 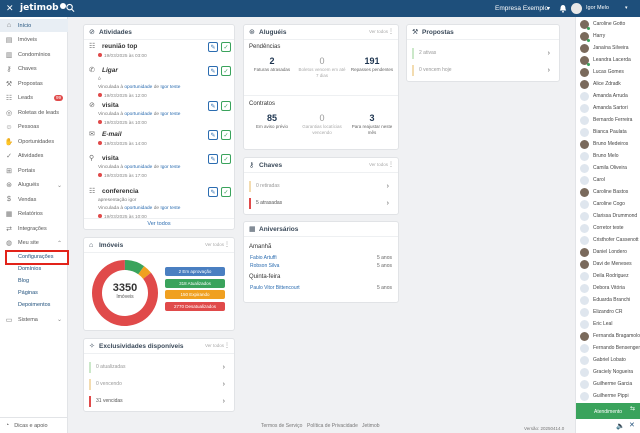 I want to click on sidebar-item-0: ⌂ Início, so click(x=34, y=25).